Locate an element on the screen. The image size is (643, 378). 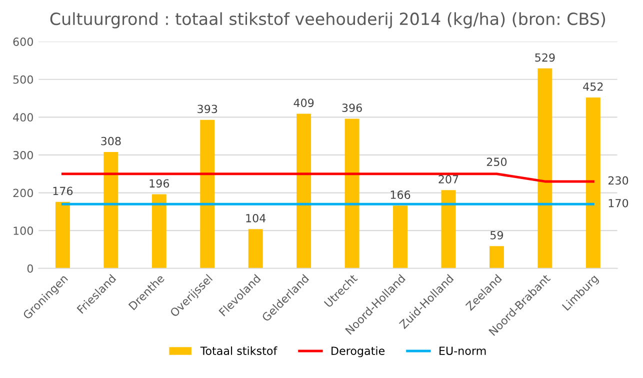
data-label: 170 is located at coordinates (618, 203).